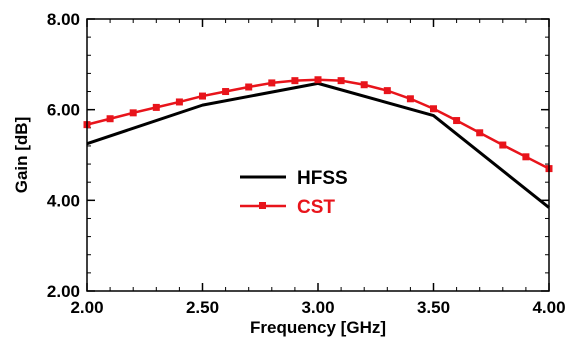  I want to click on legend-label-cst: CST, so click(316, 207).